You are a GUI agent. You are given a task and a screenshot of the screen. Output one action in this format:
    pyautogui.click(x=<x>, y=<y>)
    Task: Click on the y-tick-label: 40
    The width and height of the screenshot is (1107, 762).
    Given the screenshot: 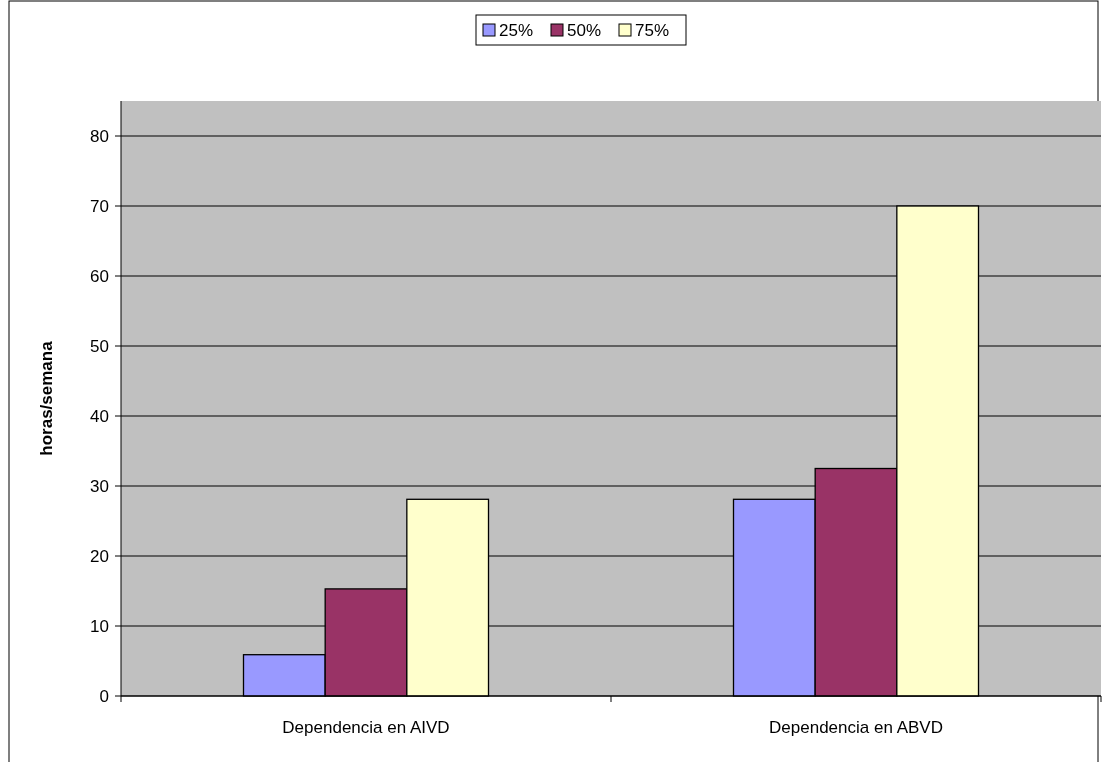 What is the action you would take?
    pyautogui.click(x=99, y=416)
    